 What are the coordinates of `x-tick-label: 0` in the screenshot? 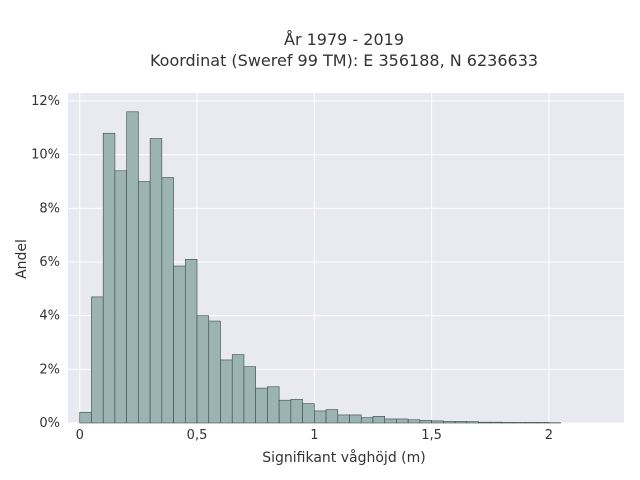 It's located at (80, 435).